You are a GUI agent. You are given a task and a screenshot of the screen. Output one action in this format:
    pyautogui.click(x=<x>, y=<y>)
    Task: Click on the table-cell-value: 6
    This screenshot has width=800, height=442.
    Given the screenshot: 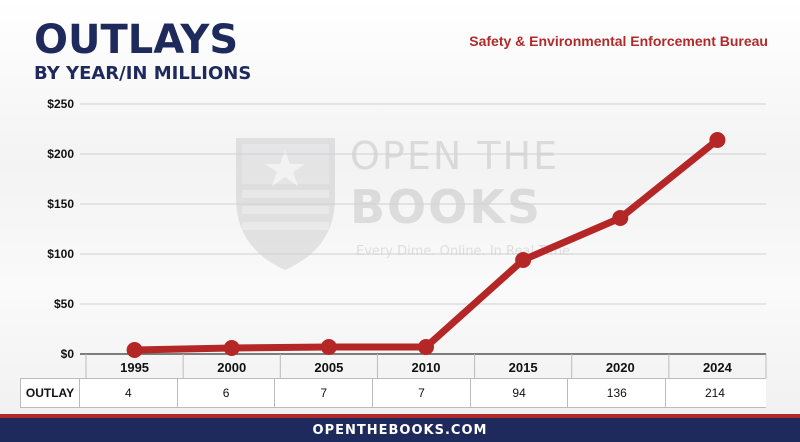 What is the action you would take?
    pyautogui.click(x=227, y=393)
    